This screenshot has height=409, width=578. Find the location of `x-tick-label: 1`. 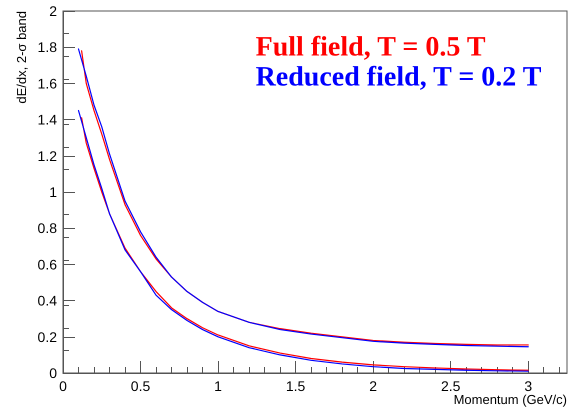

x-tick-label: 1 is located at coordinates (218, 386).